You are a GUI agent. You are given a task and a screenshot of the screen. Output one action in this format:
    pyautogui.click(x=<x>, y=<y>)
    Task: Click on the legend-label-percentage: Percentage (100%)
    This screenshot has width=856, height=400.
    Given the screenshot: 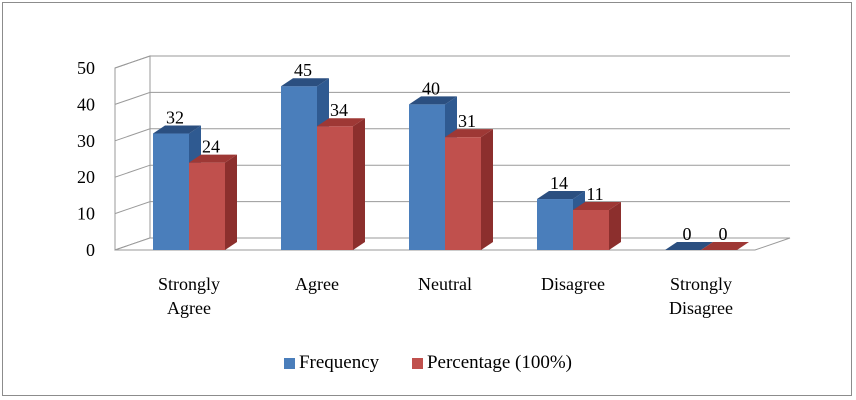 What is the action you would take?
    pyautogui.click(x=499, y=362)
    